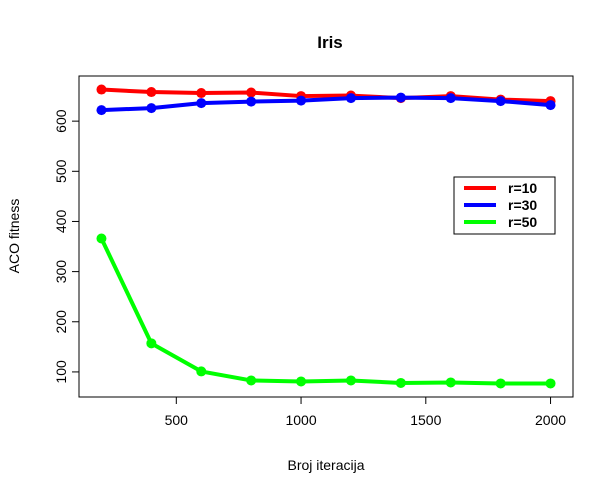 The width and height of the screenshot is (614, 495). I want to click on y-tick-label: 200, so click(61, 322).